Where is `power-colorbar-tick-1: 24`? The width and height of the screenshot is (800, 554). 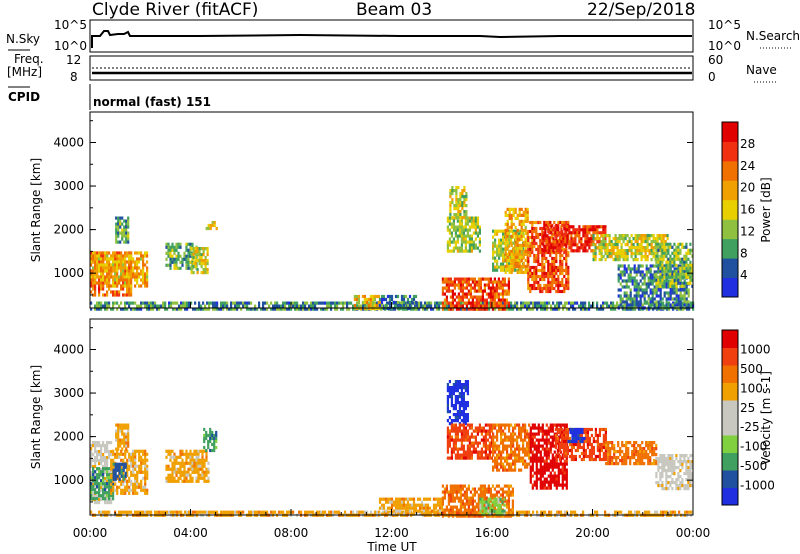
power-colorbar-tick-1: 24 is located at coordinates (747, 166).